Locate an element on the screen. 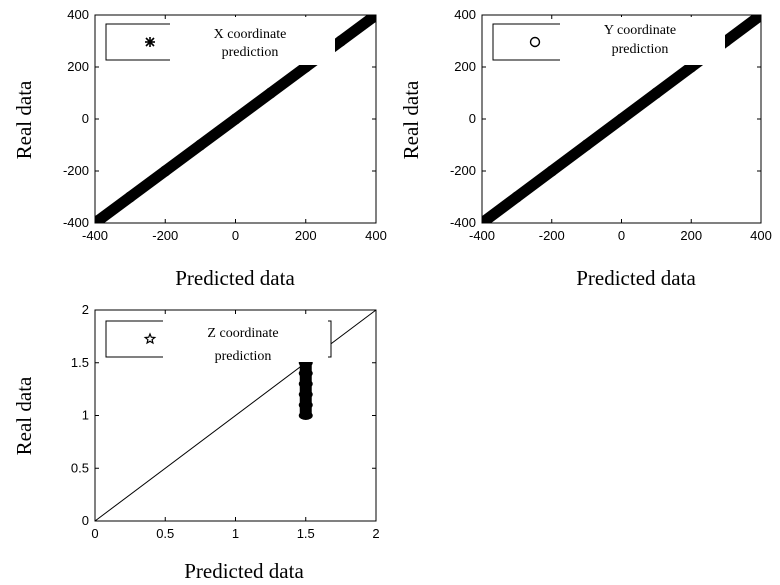 Image resolution: width=780 pixels, height=585 pixels. marker-stroke is located at coordinates (150, 42).